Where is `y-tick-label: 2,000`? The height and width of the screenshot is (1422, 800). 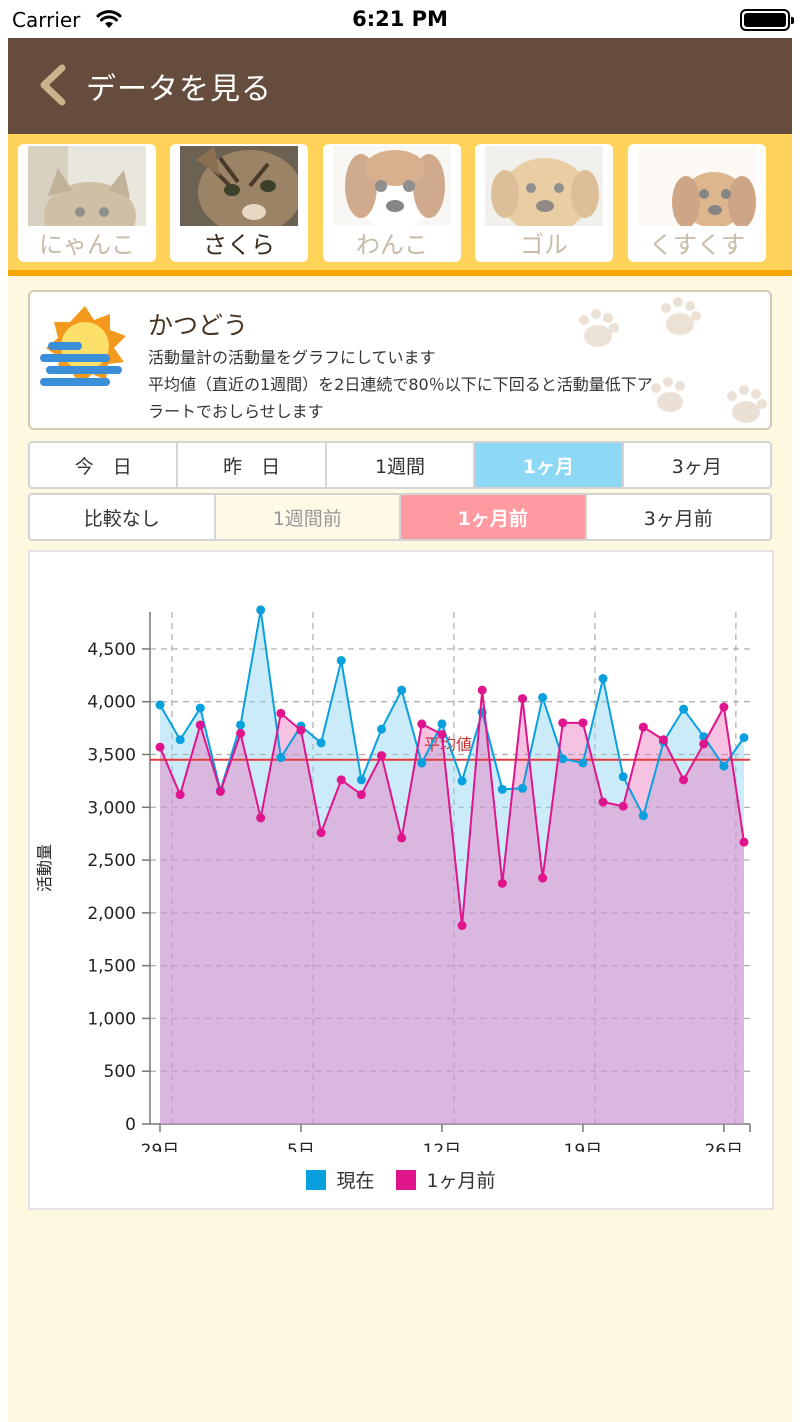
y-tick-label: 2,000 is located at coordinates (111, 914).